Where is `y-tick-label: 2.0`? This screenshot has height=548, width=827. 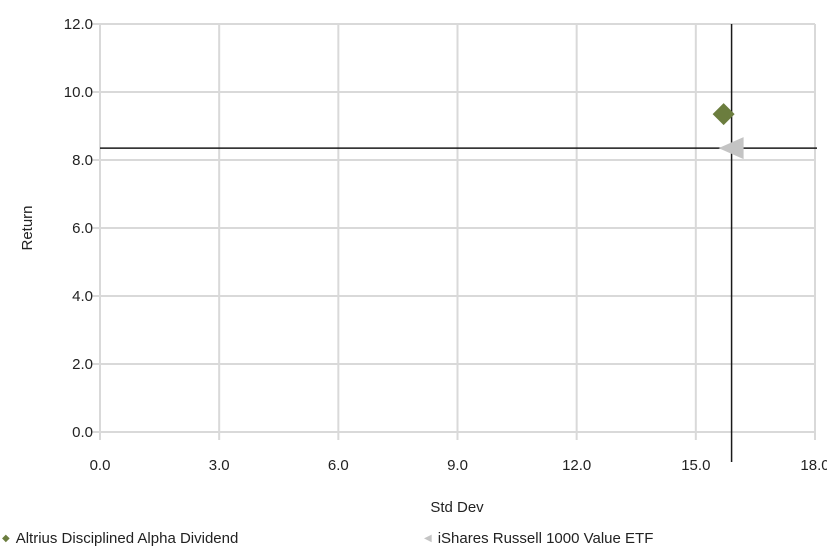
y-tick-label: 2.0 is located at coordinates (82, 364).